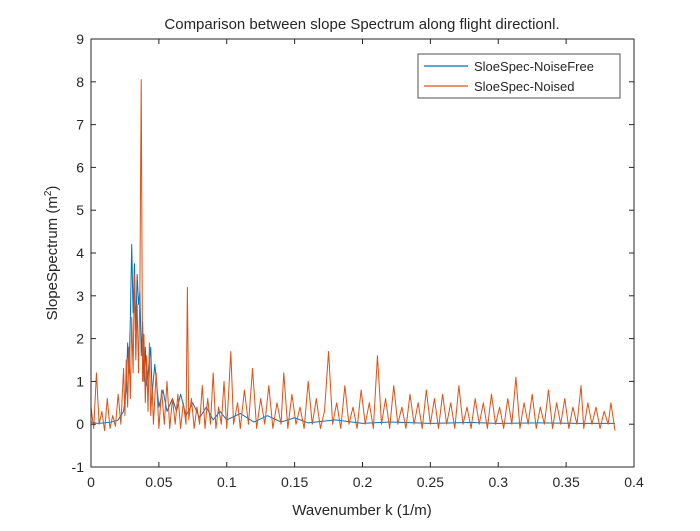 This screenshot has height=531, width=700. Describe the element at coordinates (52, 258) in the screenshot. I see `y-axis-label-main: SlopeSpectrum (m` at that location.